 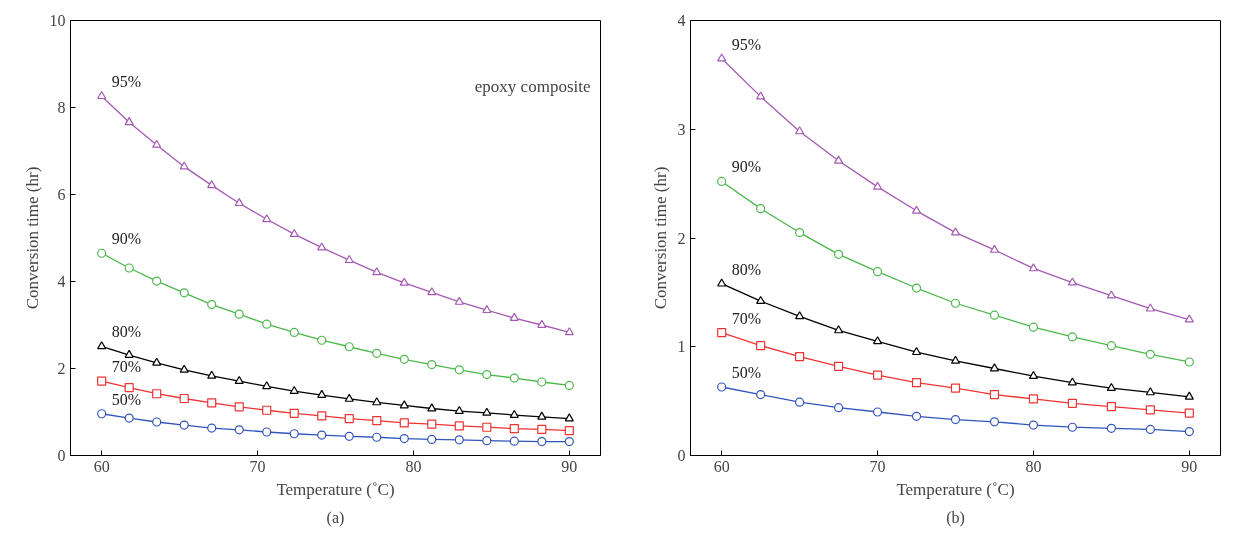 What do you see at coordinates (660, 238) in the screenshot?
I see `y-axis-title: Conversion time (hr)` at bounding box center [660, 238].